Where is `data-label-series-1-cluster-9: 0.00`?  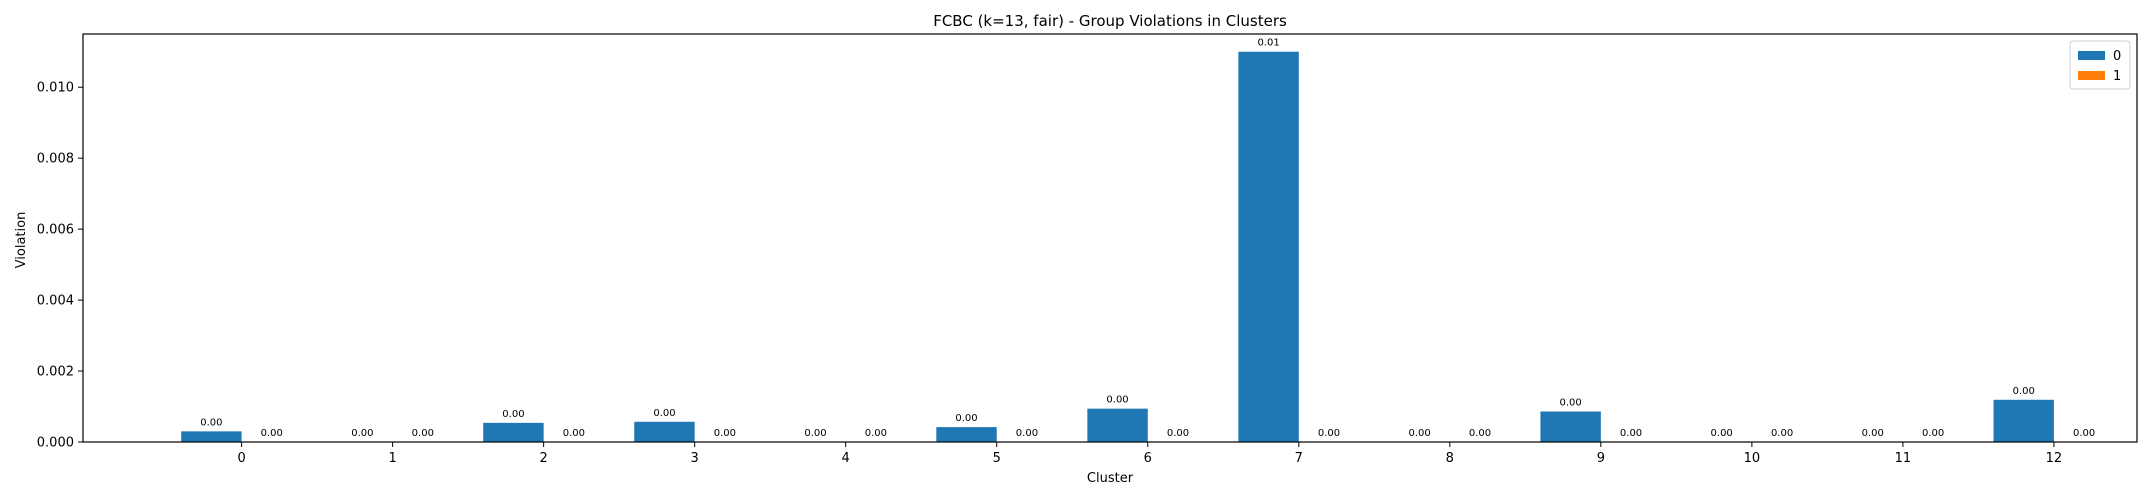 data-label-series-1-cluster-9: 0.00 is located at coordinates (1631, 433).